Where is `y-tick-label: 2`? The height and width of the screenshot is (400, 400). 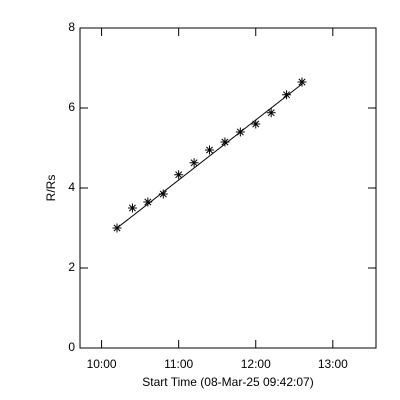
y-tick-label: 2 is located at coordinates (71, 267).